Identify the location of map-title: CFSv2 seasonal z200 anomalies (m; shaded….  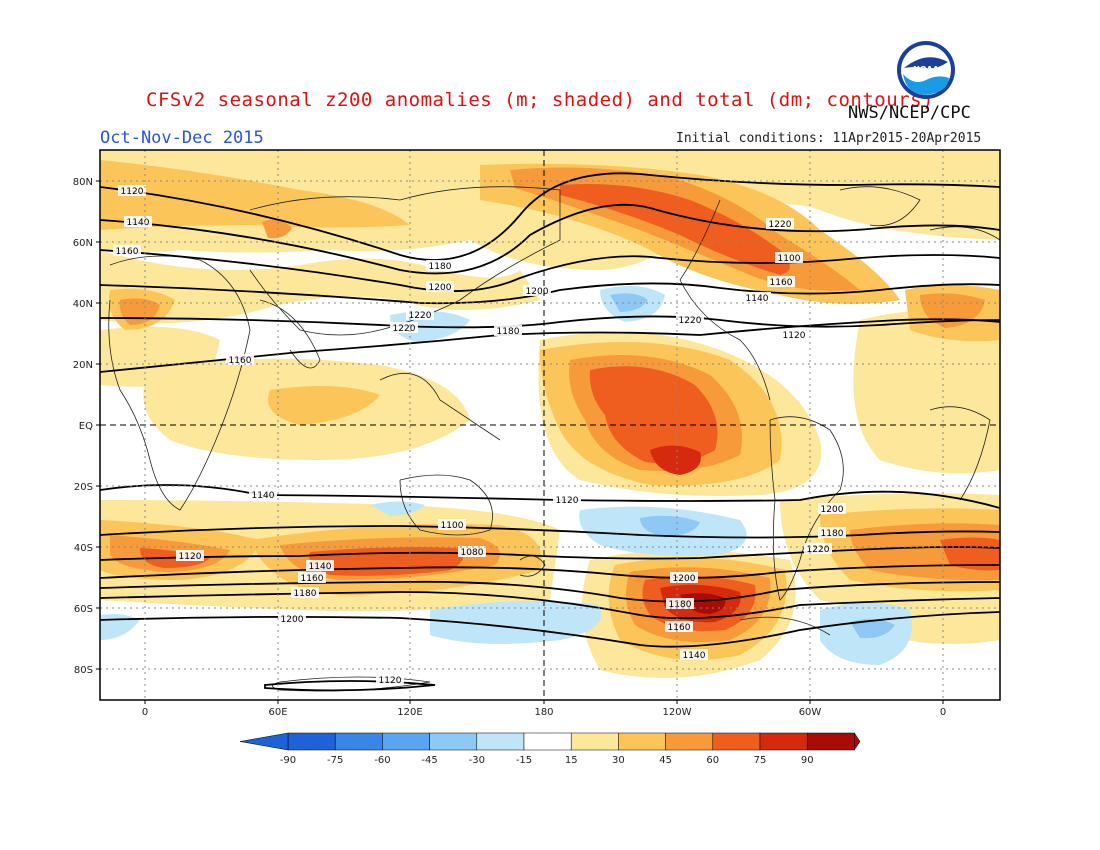
(540, 100).